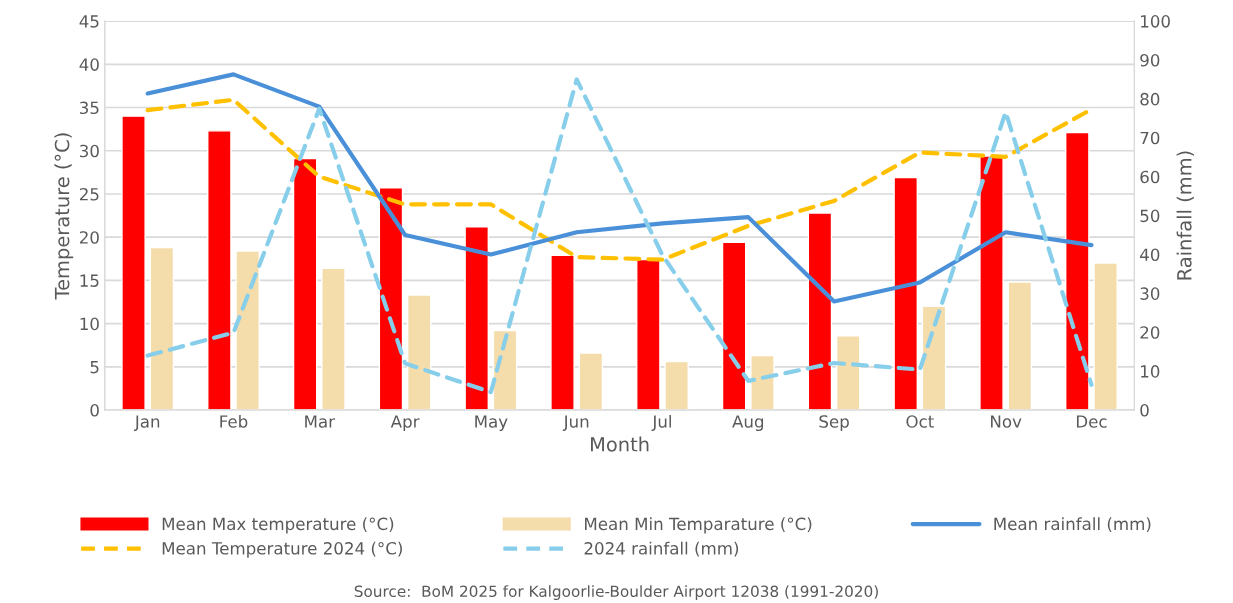  Describe the element at coordinates (1150, 371) in the screenshot. I see `y2-tick-label: 10` at that location.